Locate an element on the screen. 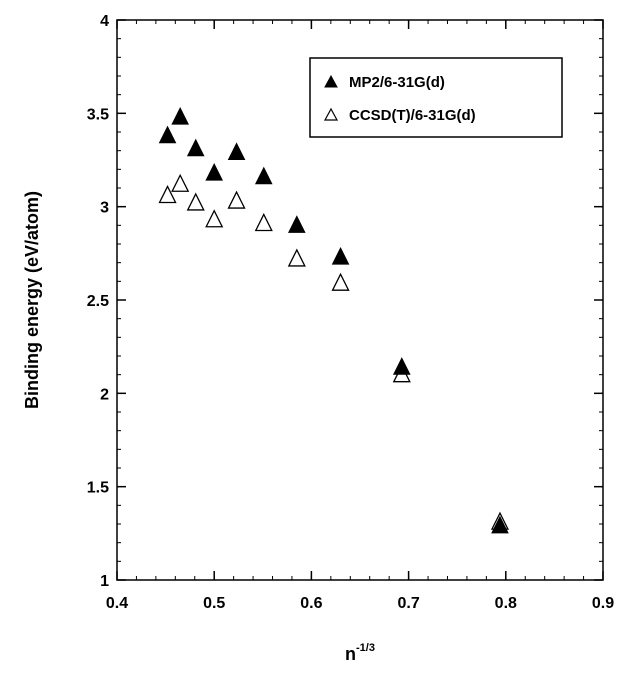  y-tick-label: 1.5 is located at coordinates (98, 488).